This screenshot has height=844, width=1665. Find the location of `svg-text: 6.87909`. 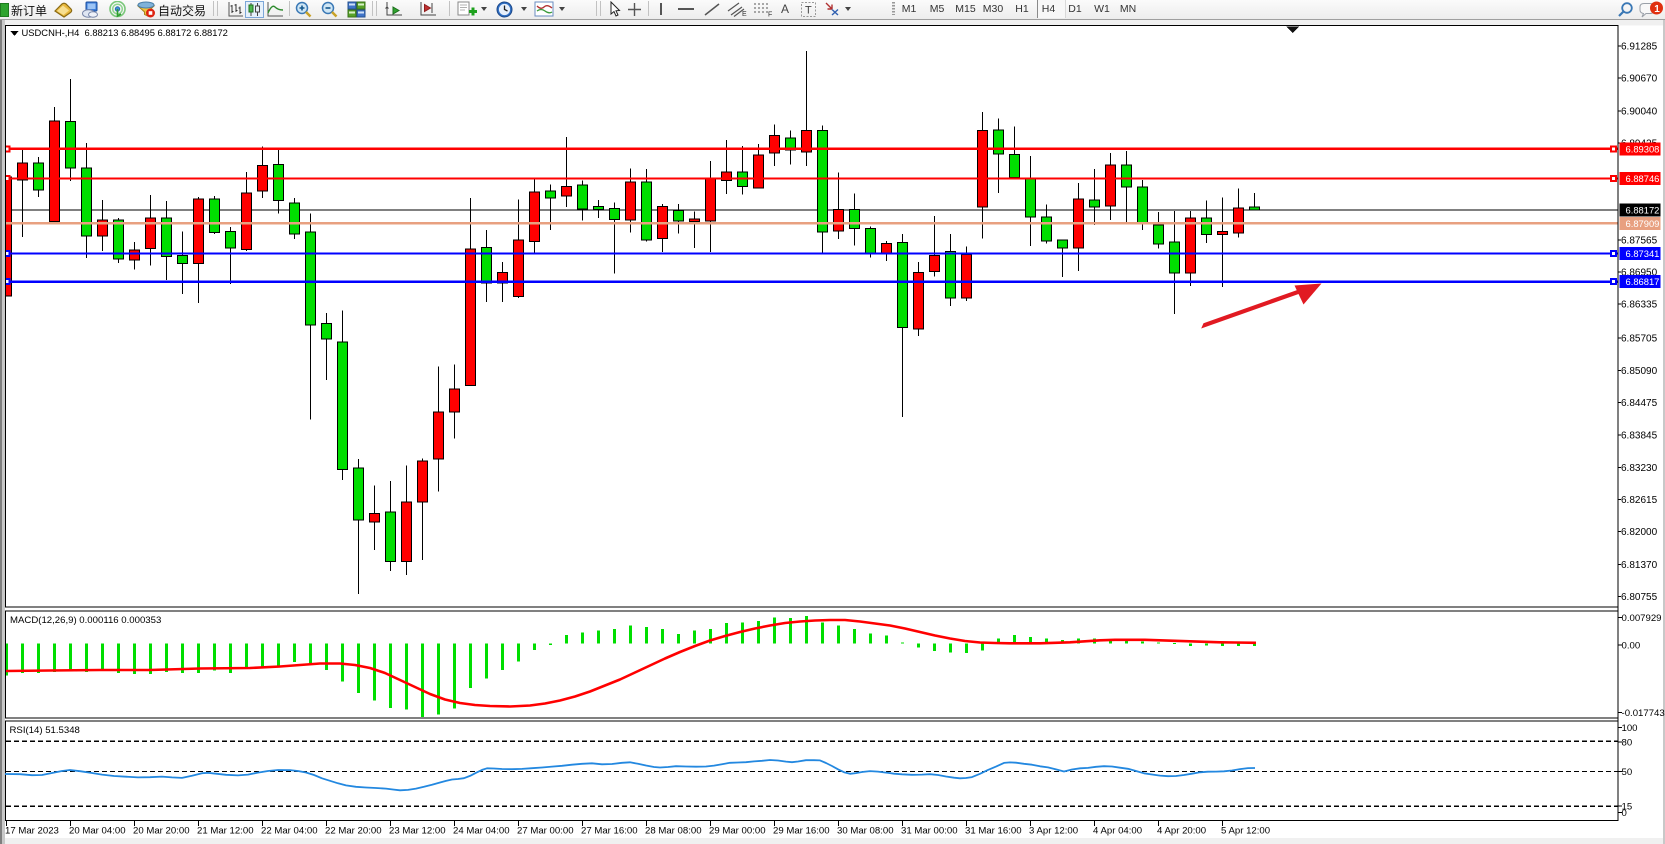

svg-text: 6.87909 is located at coordinates (1643, 223).